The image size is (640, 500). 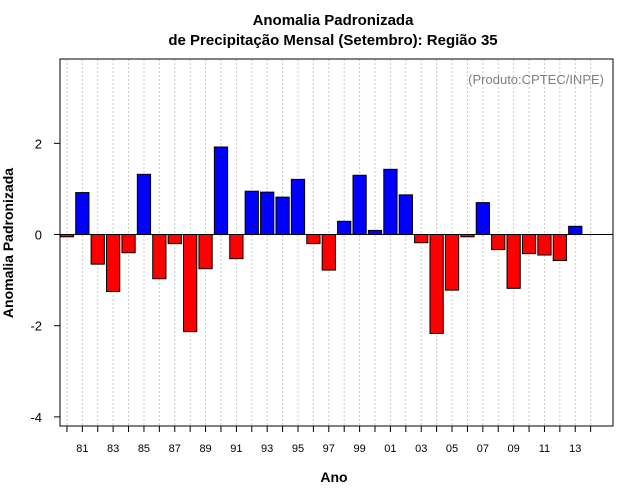 What do you see at coordinates (45, 280) in the screenshot?
I see `y-axis: -4 -2 0 2` at bounding box center [45, 280].